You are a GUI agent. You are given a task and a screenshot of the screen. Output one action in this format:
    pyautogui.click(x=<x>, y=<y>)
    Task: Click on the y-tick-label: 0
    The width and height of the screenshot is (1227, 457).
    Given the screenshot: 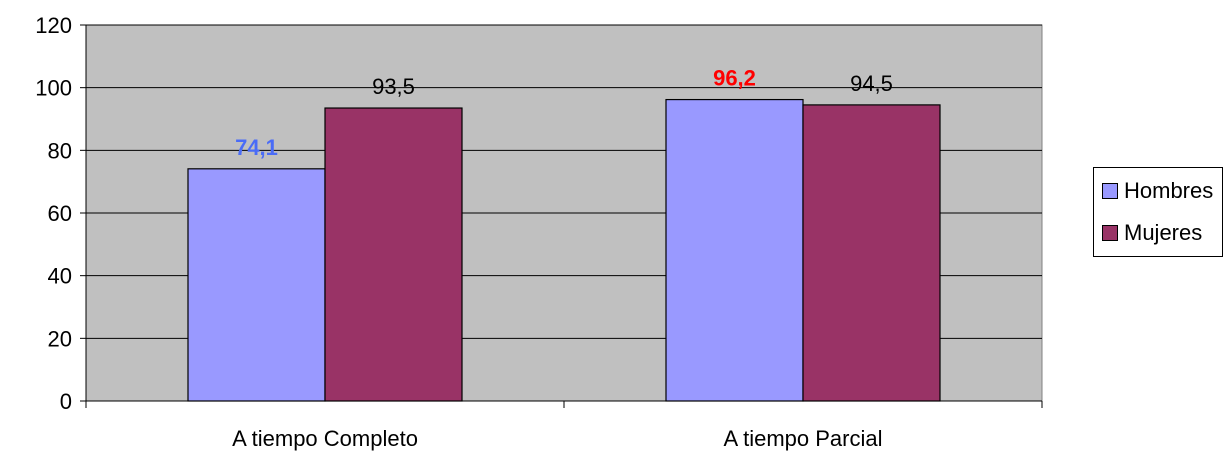 What is the action you would take?
    pyautogui.click(x=66, y=401)
    